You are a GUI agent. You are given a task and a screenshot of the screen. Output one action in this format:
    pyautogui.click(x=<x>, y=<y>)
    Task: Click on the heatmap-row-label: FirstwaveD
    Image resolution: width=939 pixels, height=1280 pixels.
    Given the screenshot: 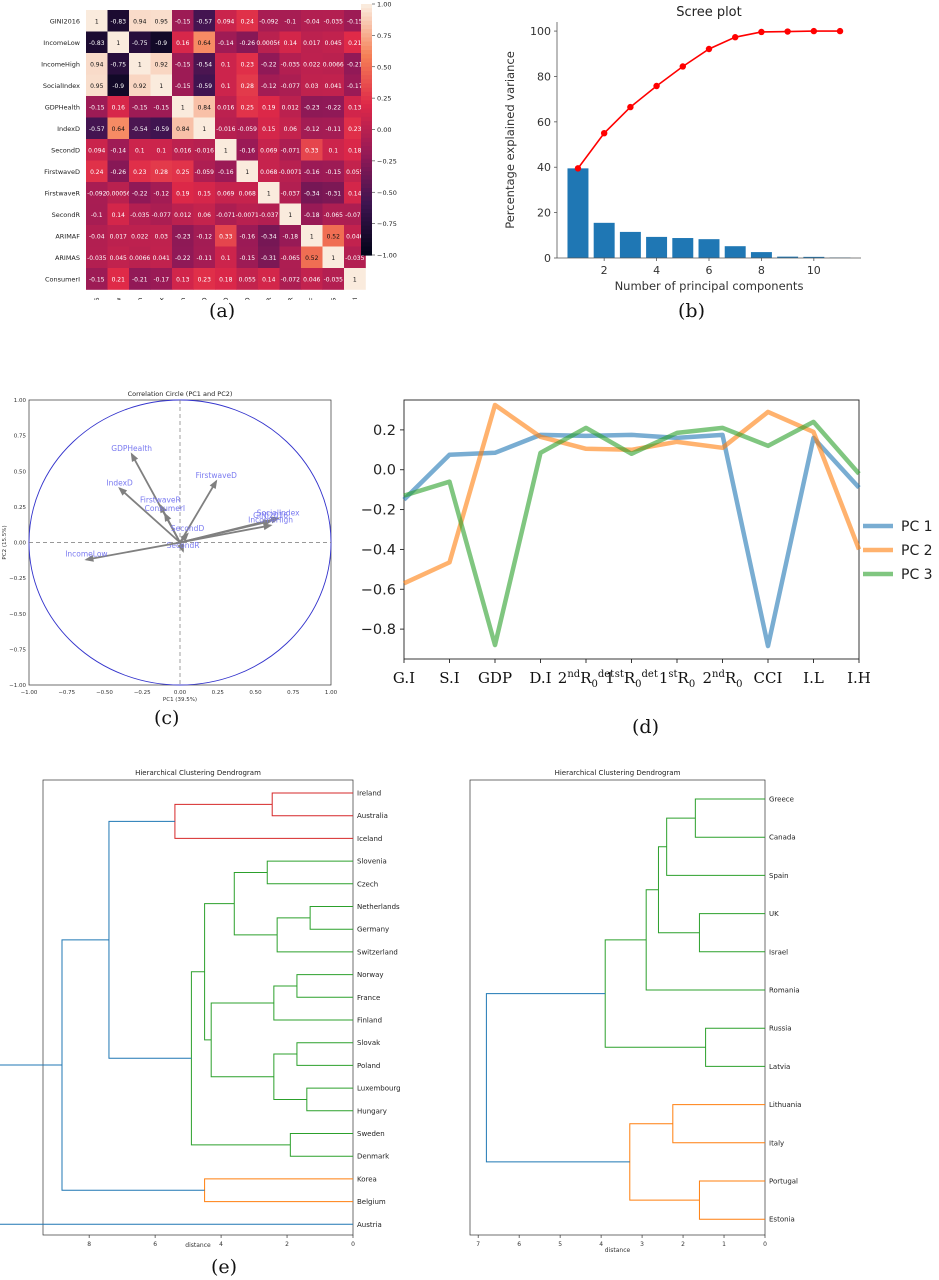 What is the action you would take?
    pyautogui.click(x=62, y=172)
    